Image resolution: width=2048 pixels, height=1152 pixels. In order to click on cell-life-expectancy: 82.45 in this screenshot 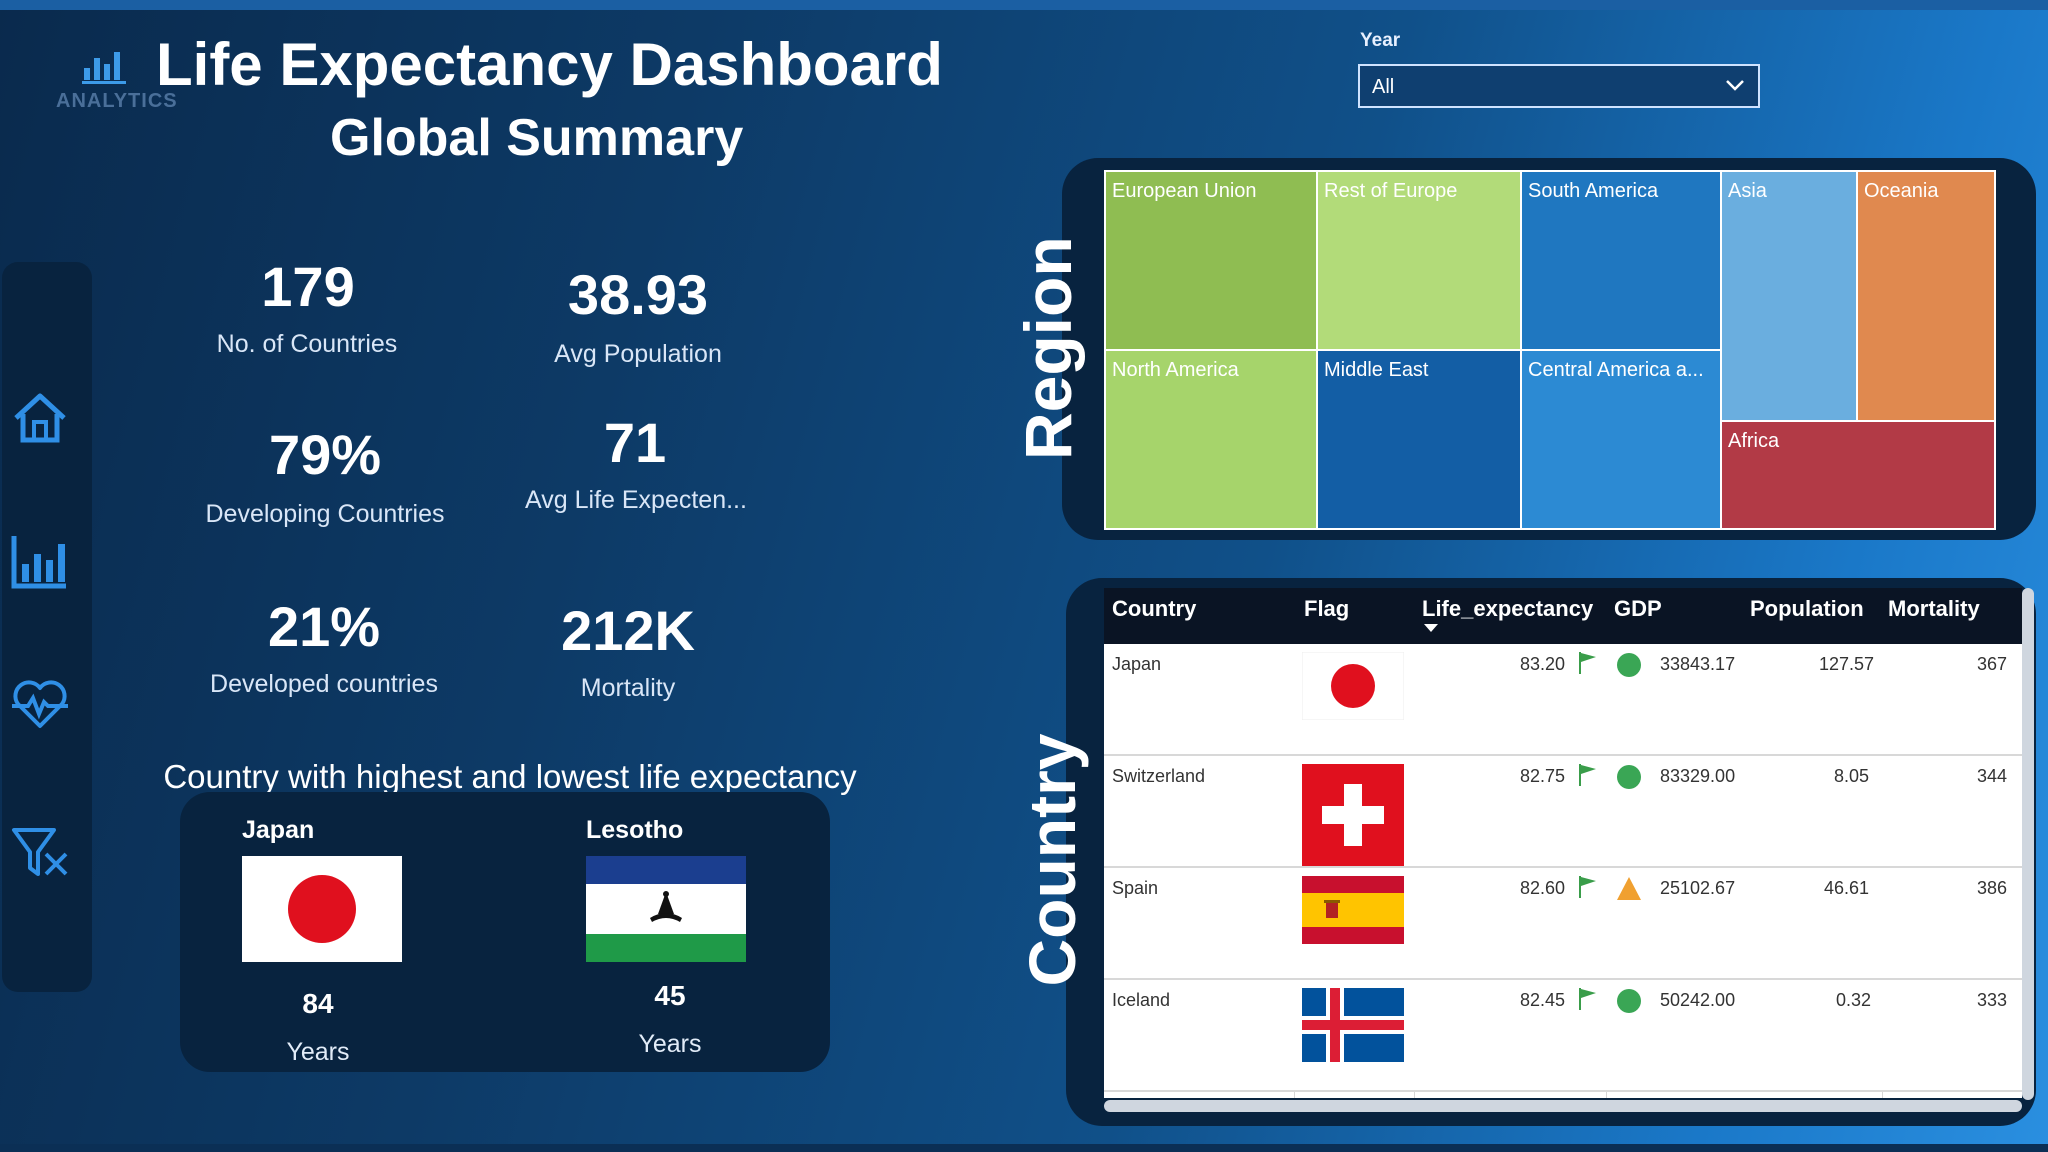, I will do `click(1543, 1000)`.